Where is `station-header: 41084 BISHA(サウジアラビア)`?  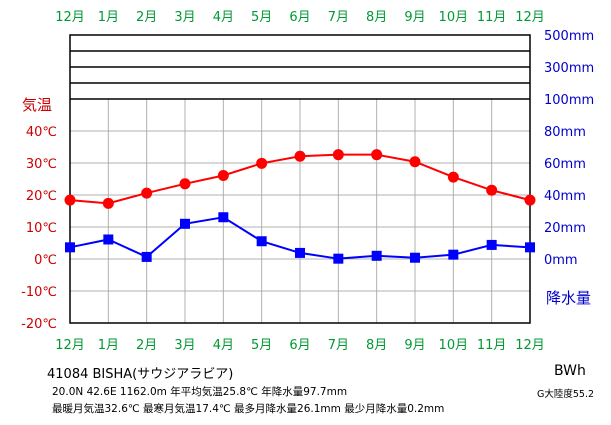 station-header: 41084 BISHA(サウジアラビア) is located at coordinates (140, 374).